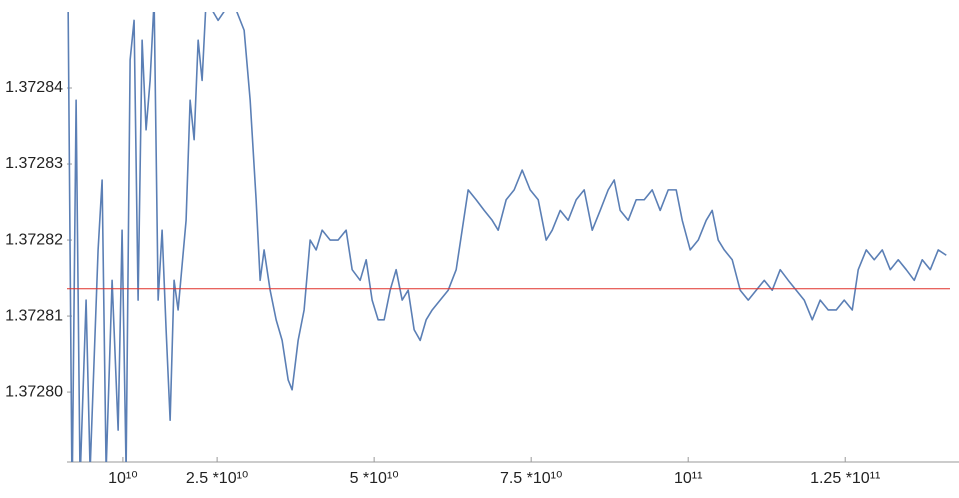 The width and height of the screenshot is (959, 498). I want to click on y-tick-label: 1.37280, so click(34, 391).